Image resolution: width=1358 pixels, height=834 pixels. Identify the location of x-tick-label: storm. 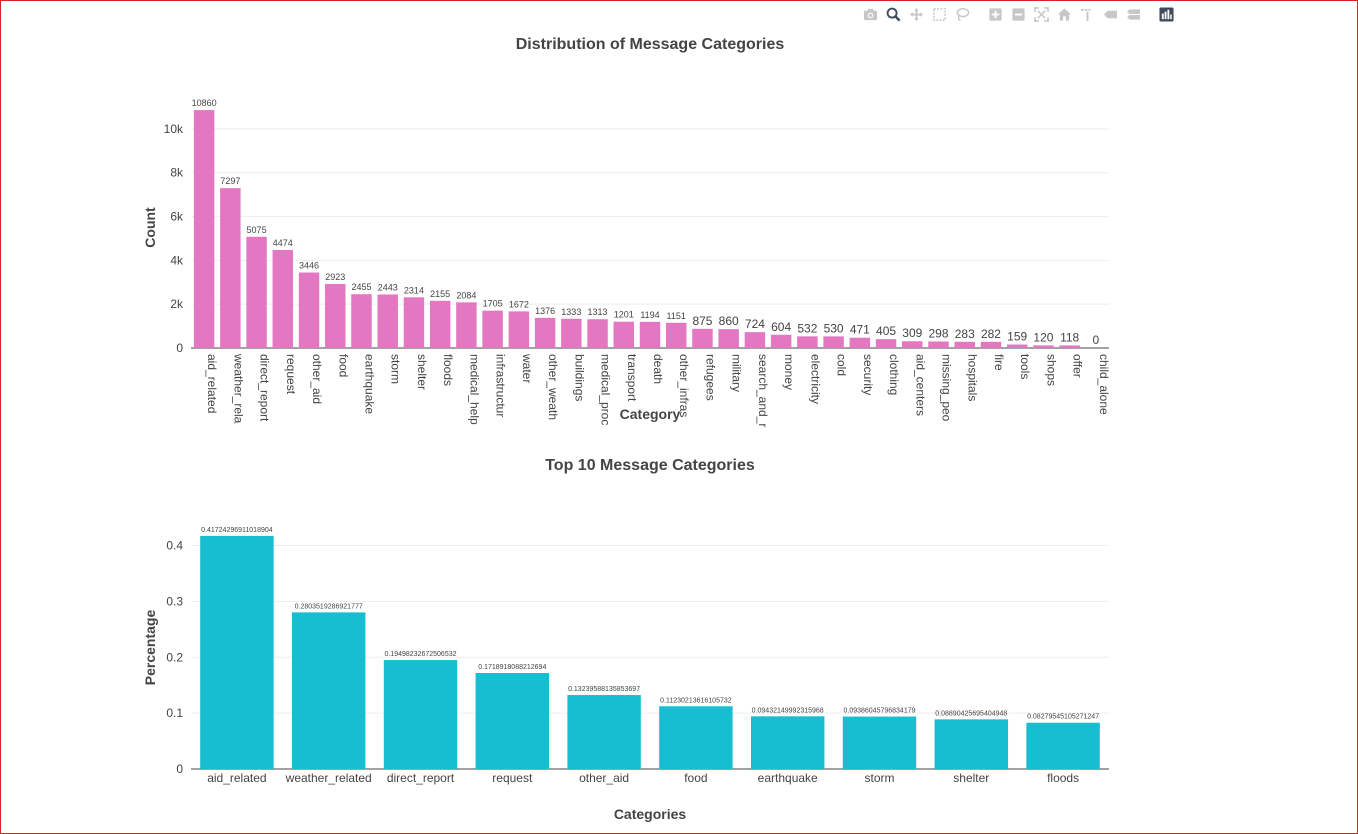
(880, 778).